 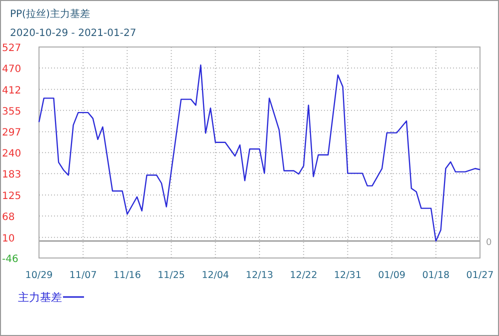 What do you see at coordinates (171, 275) in the screenshot?
I see `x-tick-label: 11/25` at bounding box center [171, 275].